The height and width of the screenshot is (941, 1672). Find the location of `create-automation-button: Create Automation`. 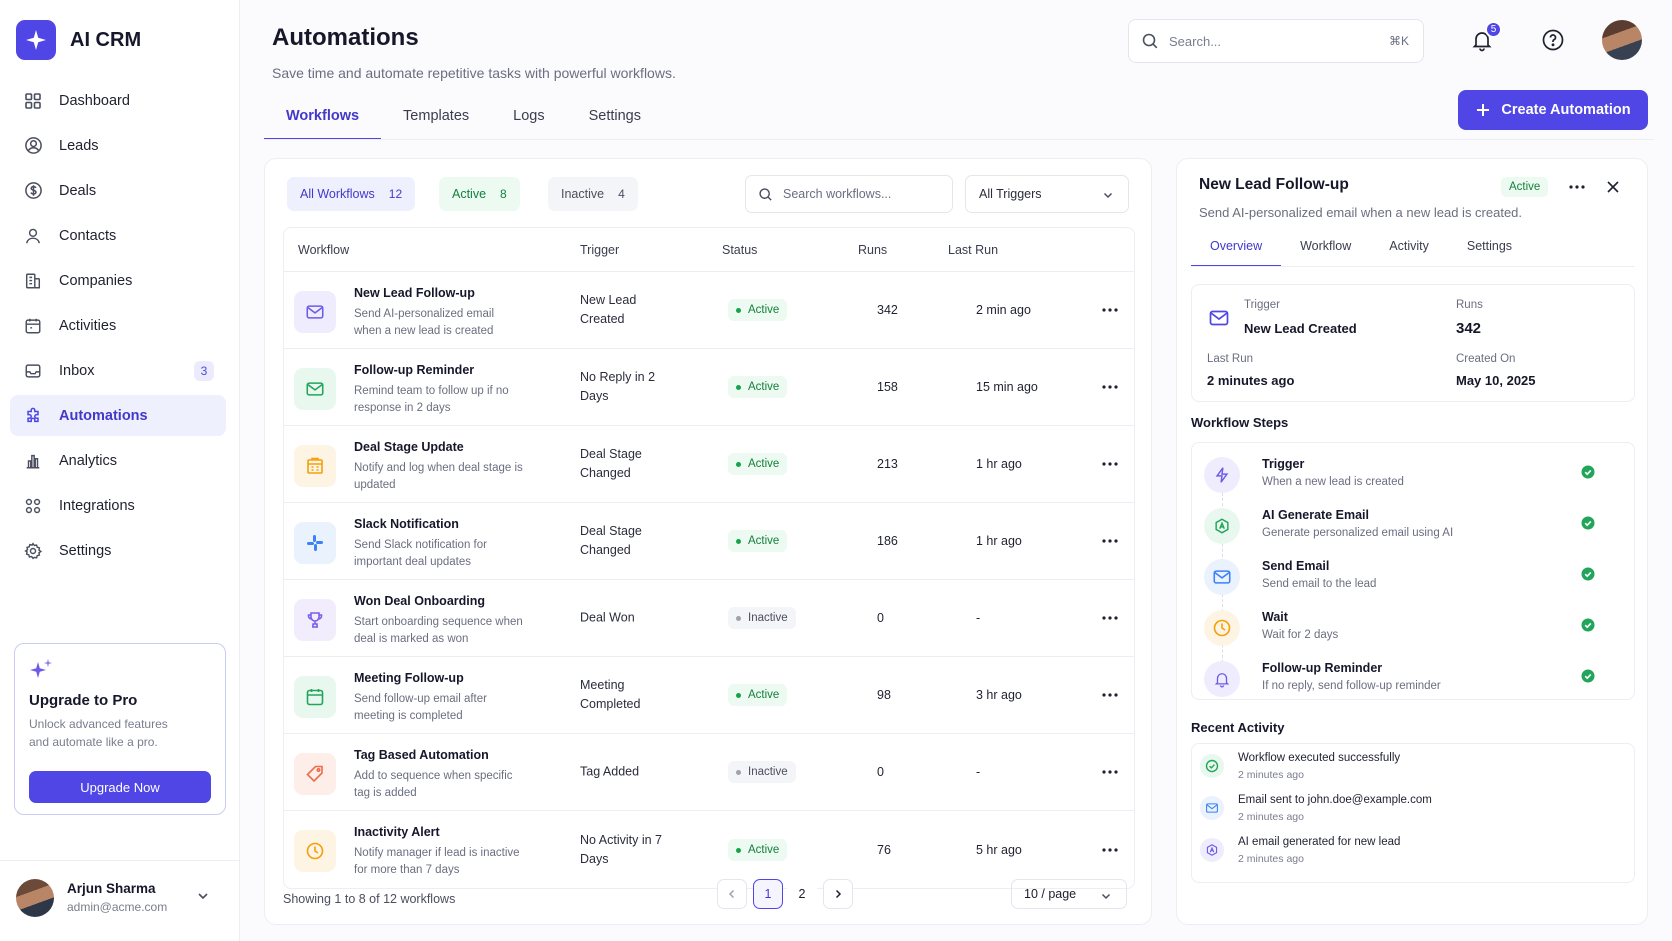

create-automation-button: Create Automation is located at coordinates (1553, 110).